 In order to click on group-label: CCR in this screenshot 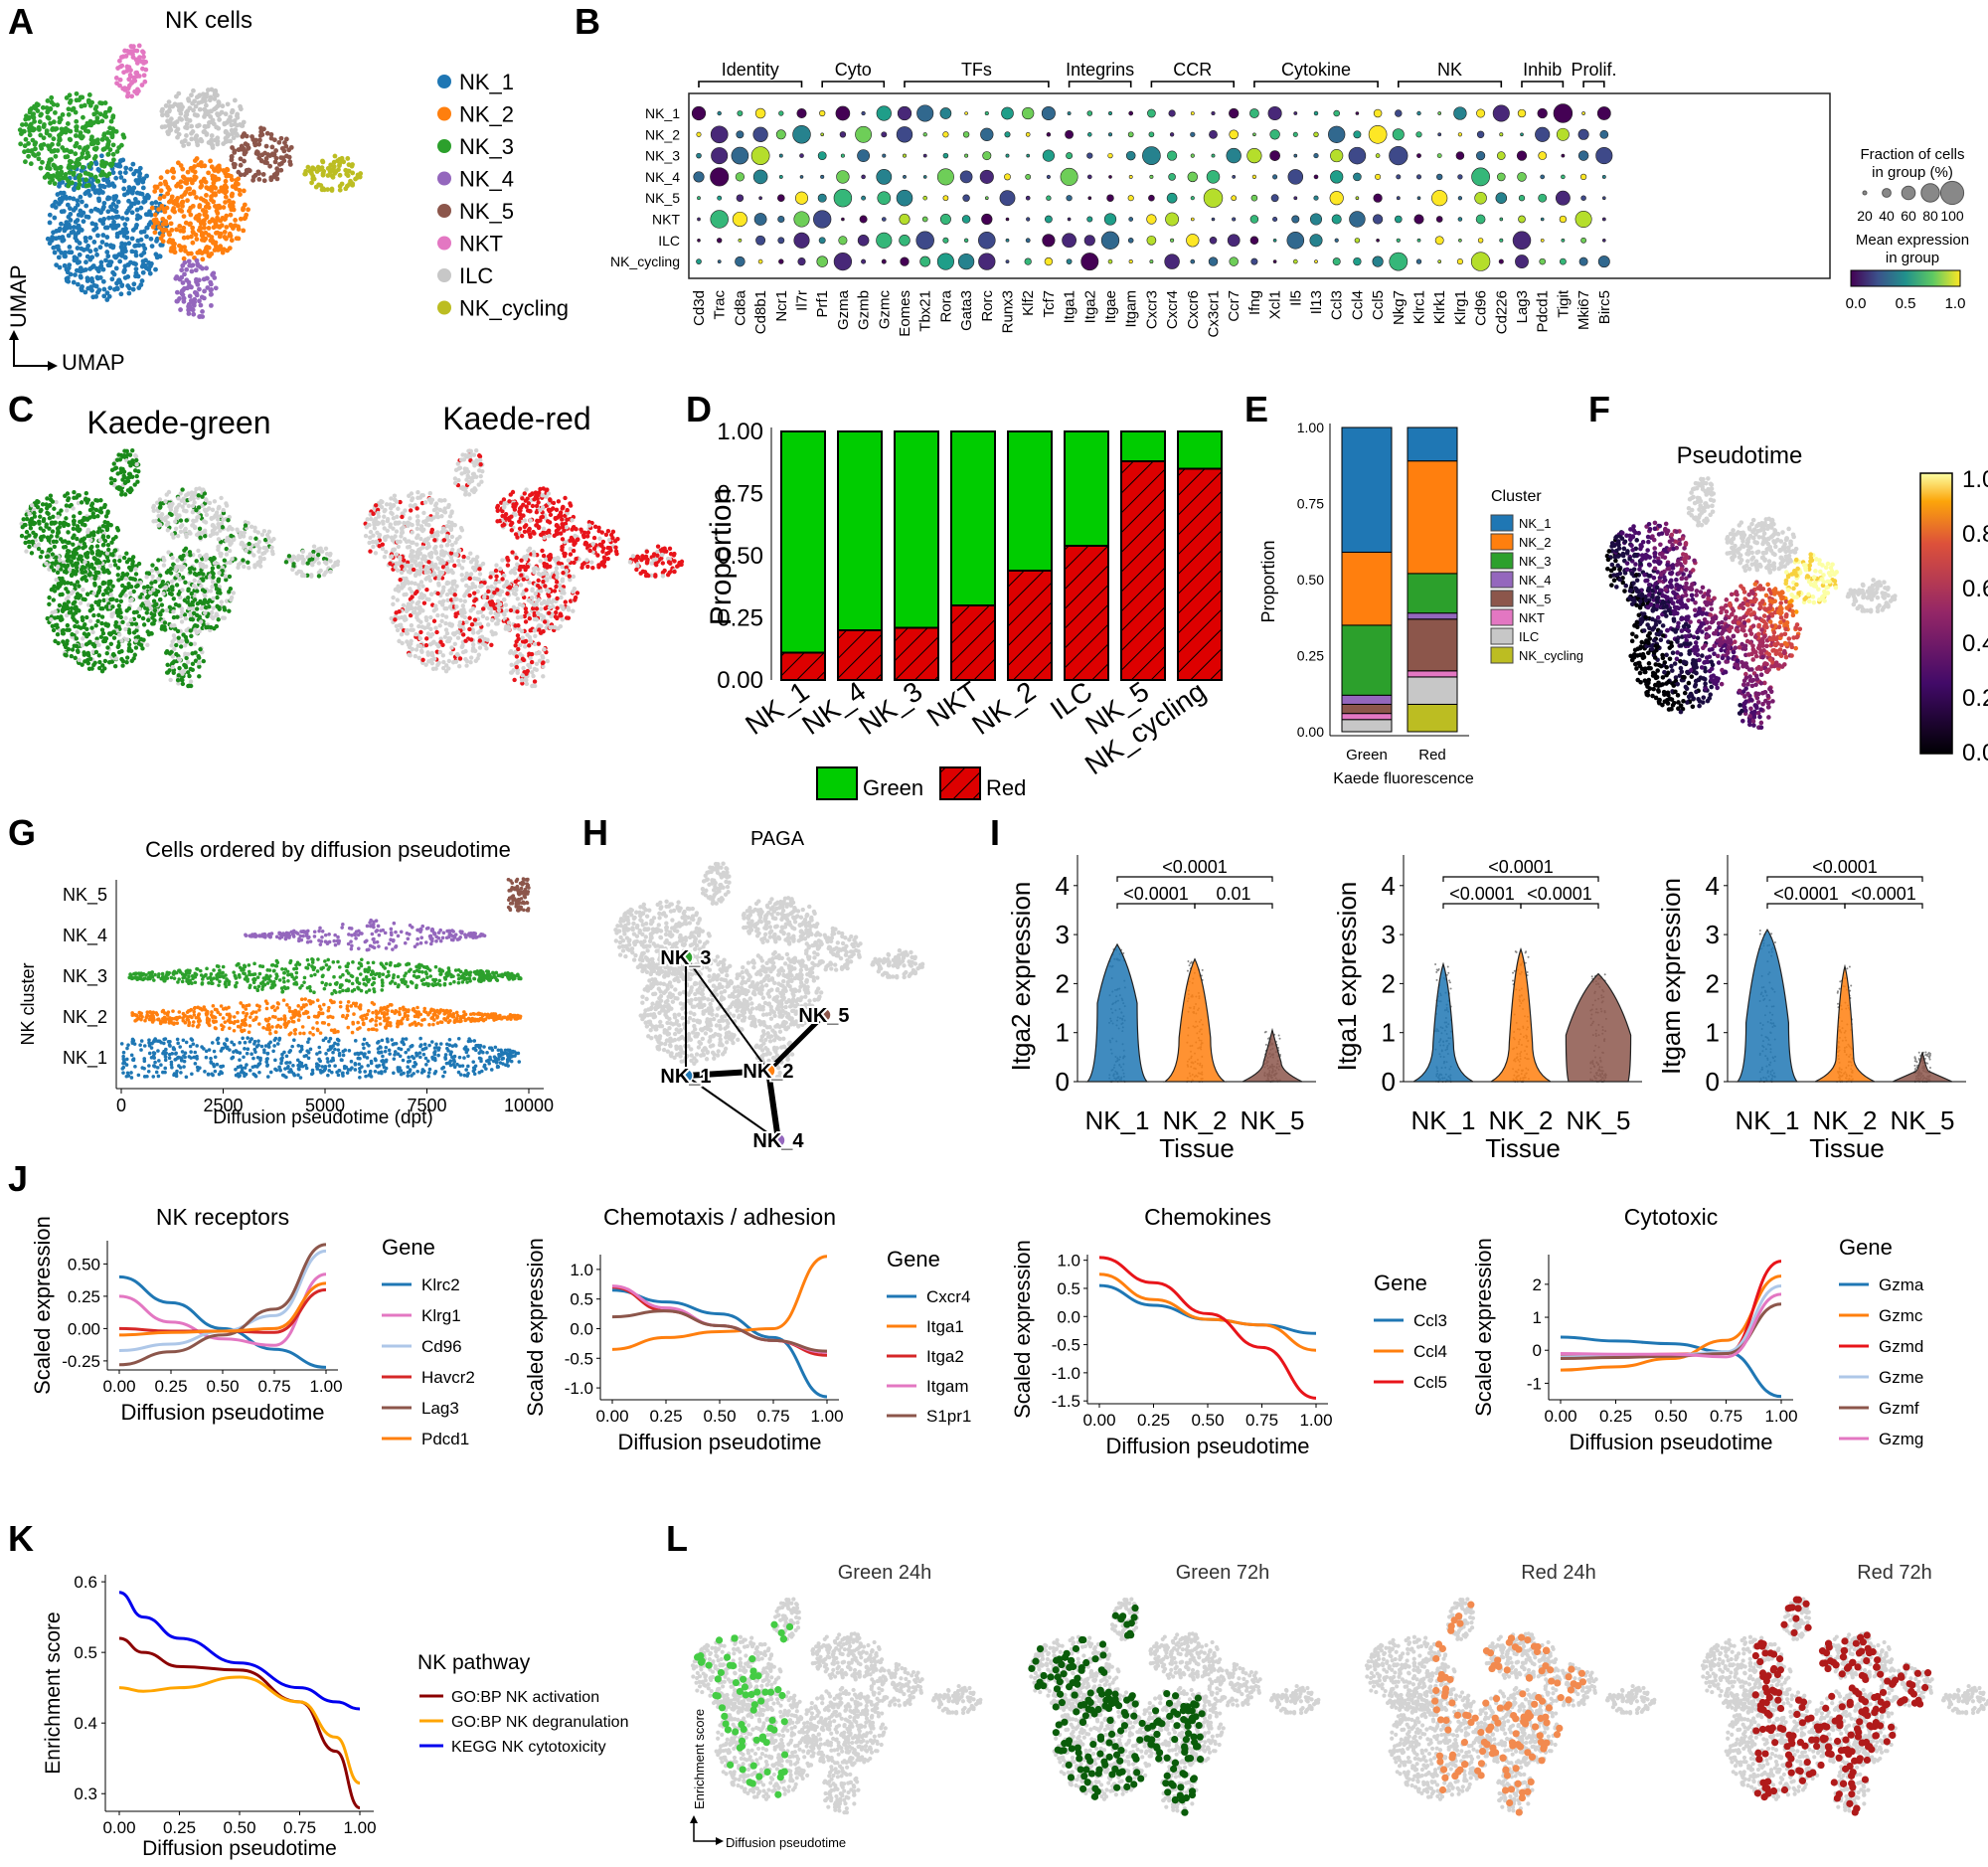, I will do `click(1192, 70)`.